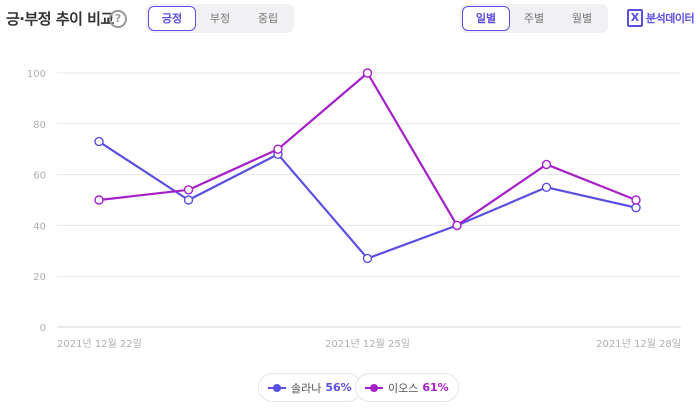 This screenshot has width=700, height=408. What do you see at coordinates (374, 387) in the screenshot?
I see `legend-swatch-eos` at bounding box center [374, 387].